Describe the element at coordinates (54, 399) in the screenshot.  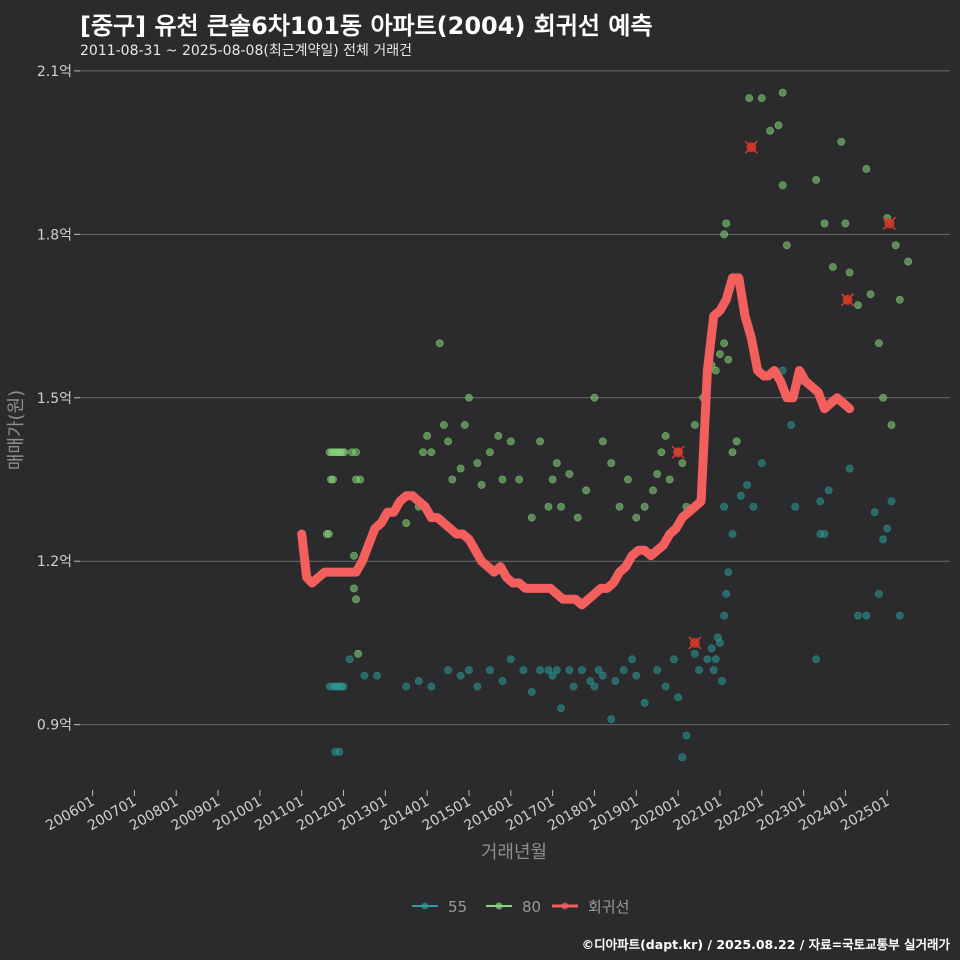
I see `y-tick-label: 1.5억` at that location.